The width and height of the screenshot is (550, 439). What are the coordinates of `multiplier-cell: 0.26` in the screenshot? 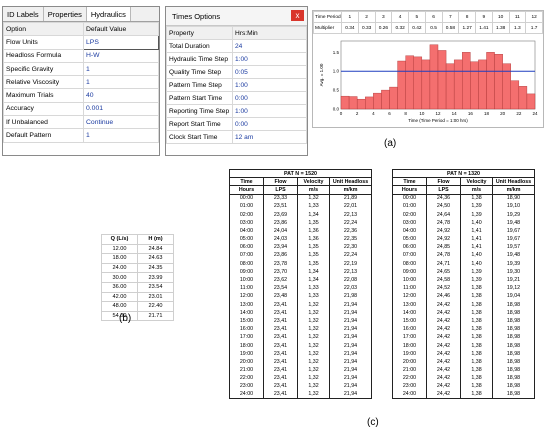 It's located at (383, 28).